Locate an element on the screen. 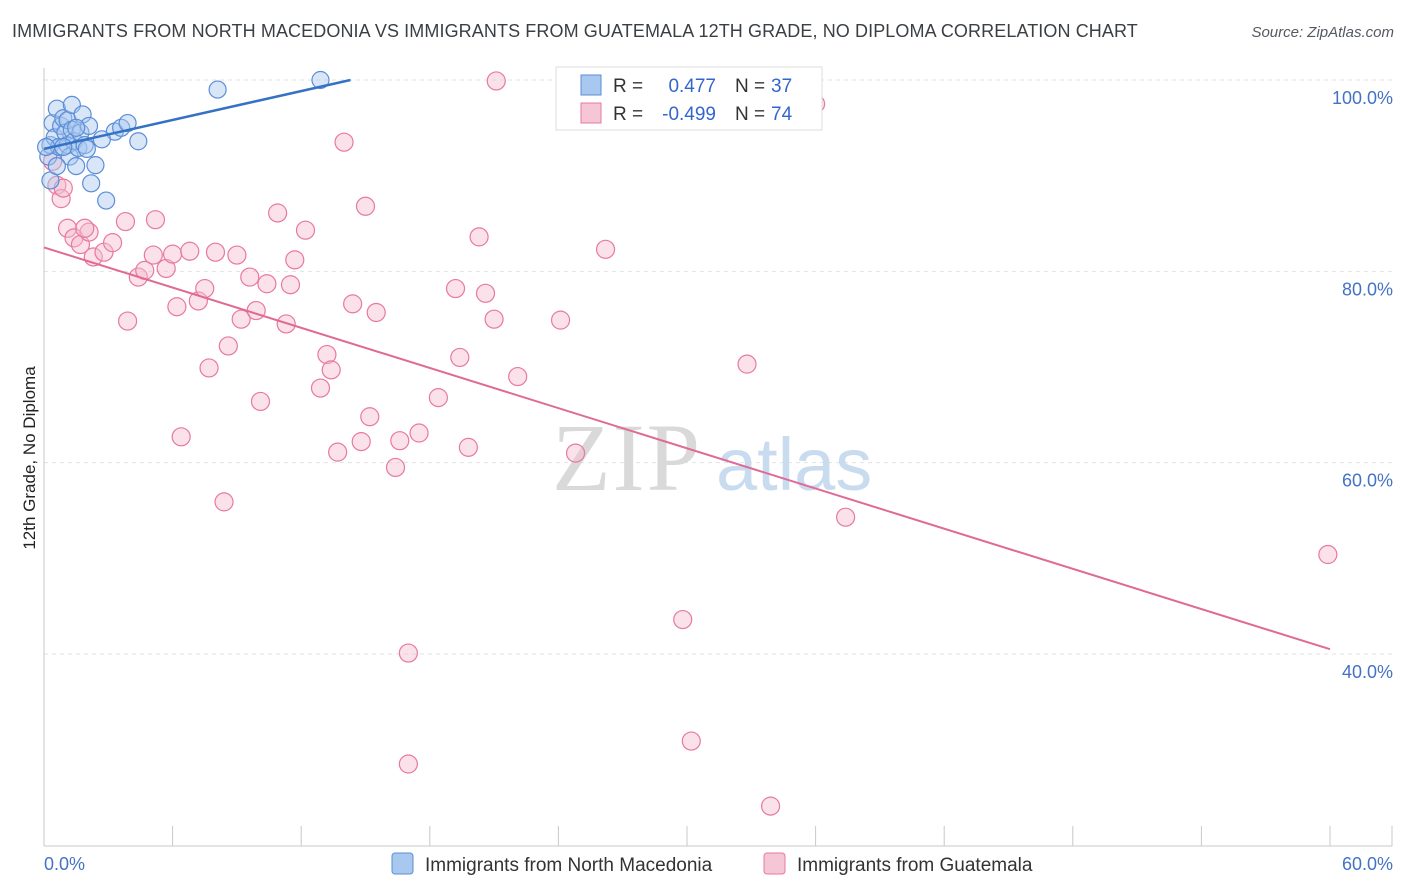 This screenshot has width=1406, height=892. stats-n-label-pink: N = is located at coordinates (750, 114).